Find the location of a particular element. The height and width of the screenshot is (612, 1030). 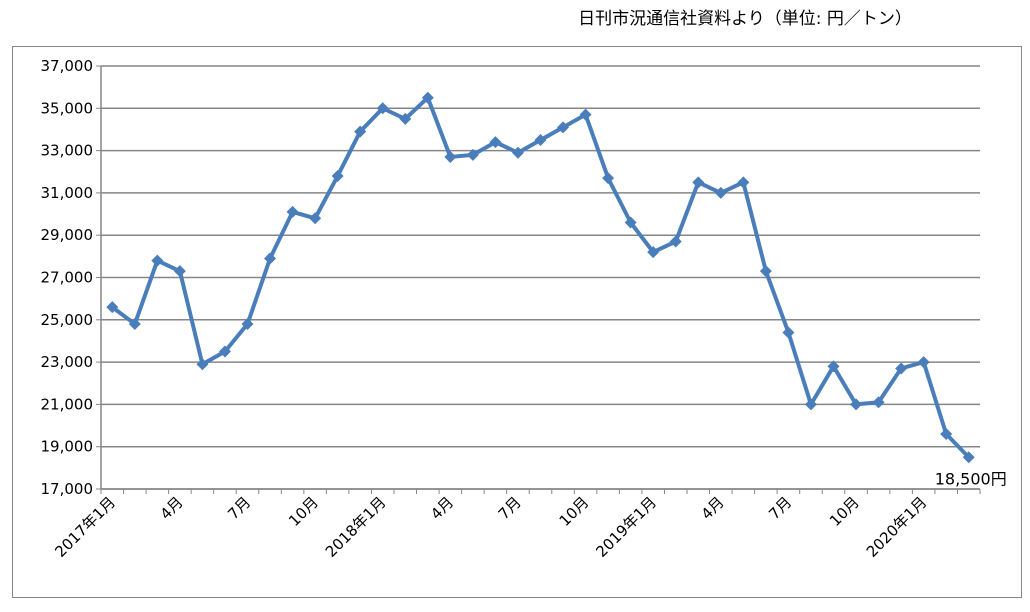

x-tick-label: 2019年1月 is located at coordinates (626, 527).